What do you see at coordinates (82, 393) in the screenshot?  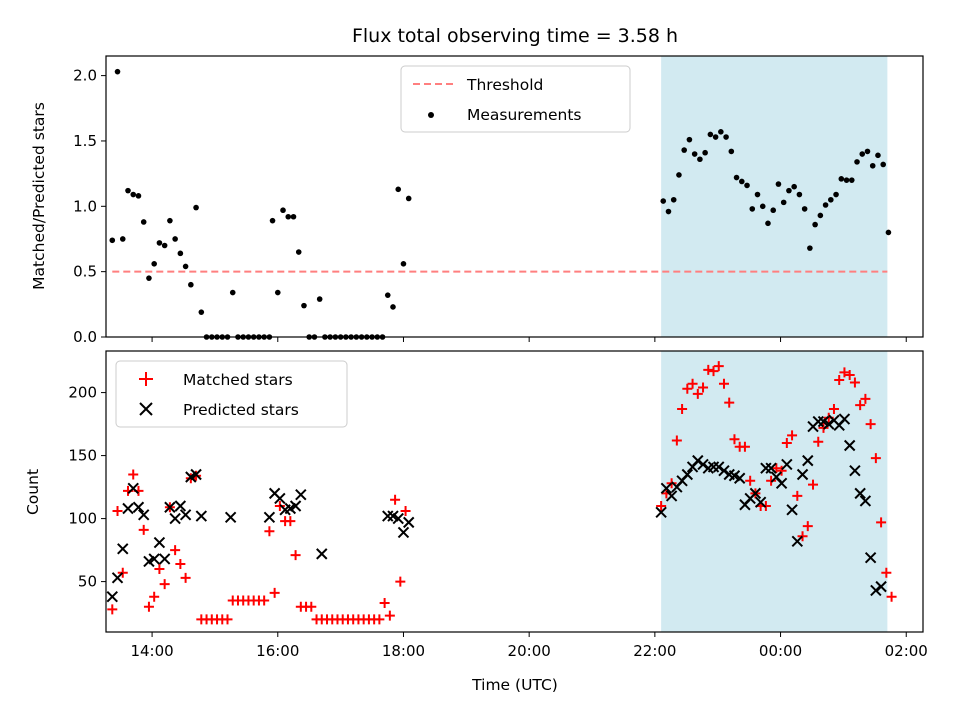 I see `bottom-ytick-label: 200` at bounding box center [82, 393].